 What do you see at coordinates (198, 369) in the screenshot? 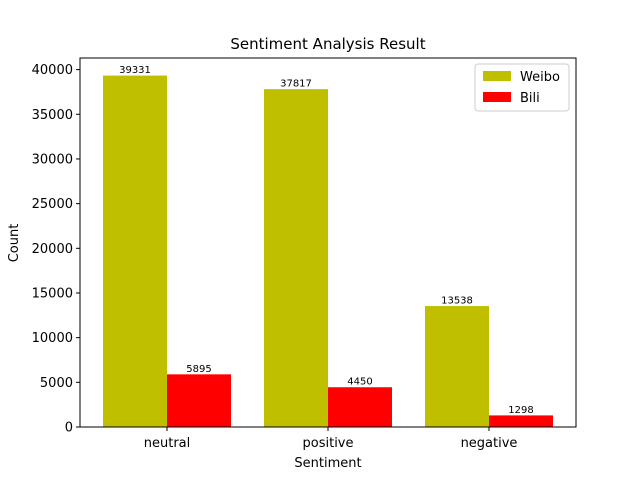
I see `data-label-bili-neutral: 5895` at bounding box center [198, 369].